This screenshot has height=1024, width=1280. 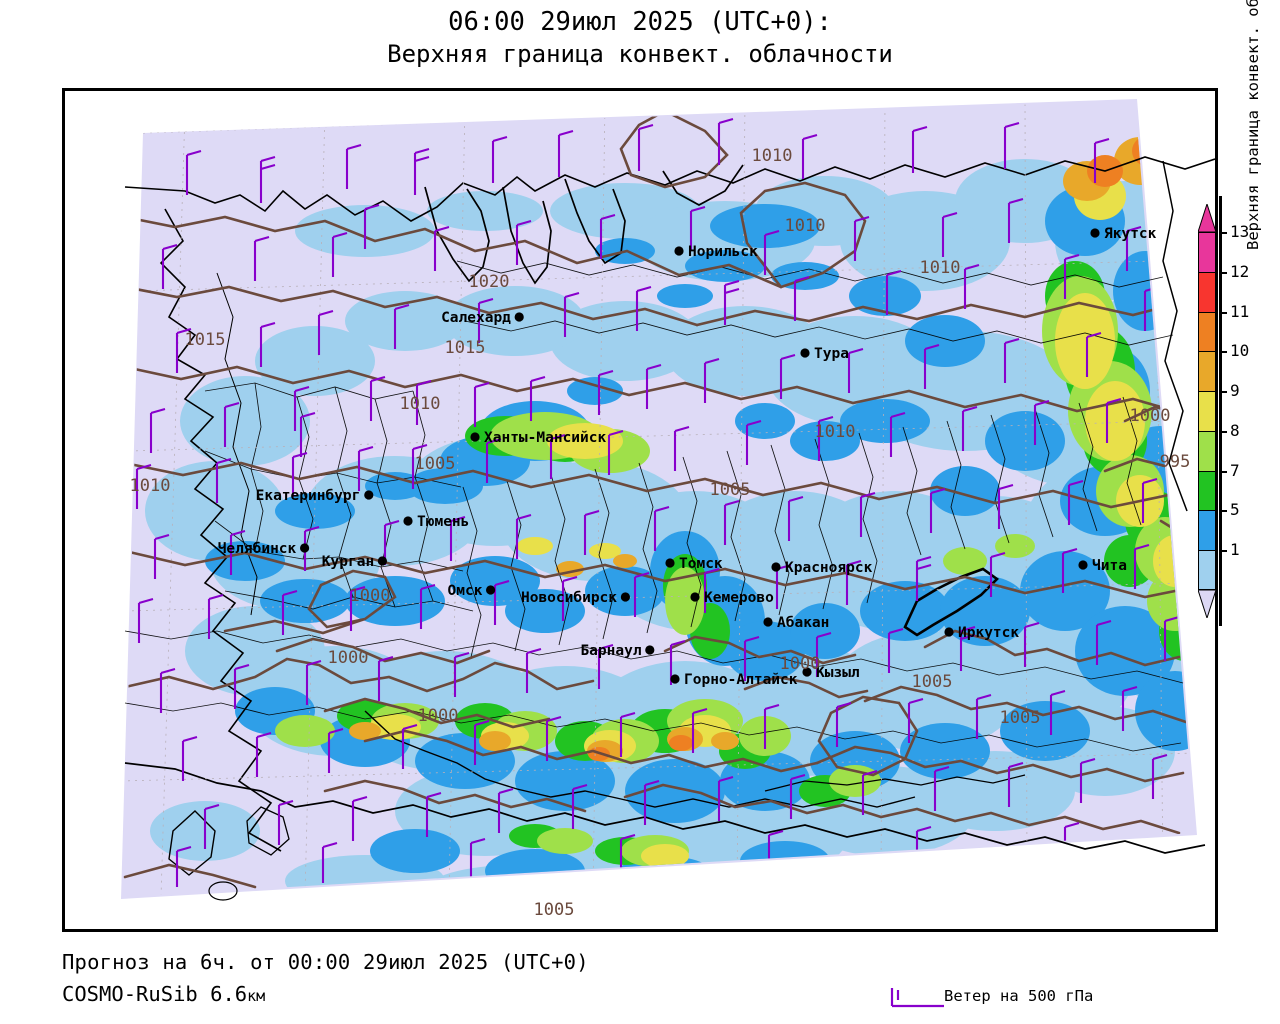 I want to click on city-marker: Иркутск, so click(x=981, y=633).